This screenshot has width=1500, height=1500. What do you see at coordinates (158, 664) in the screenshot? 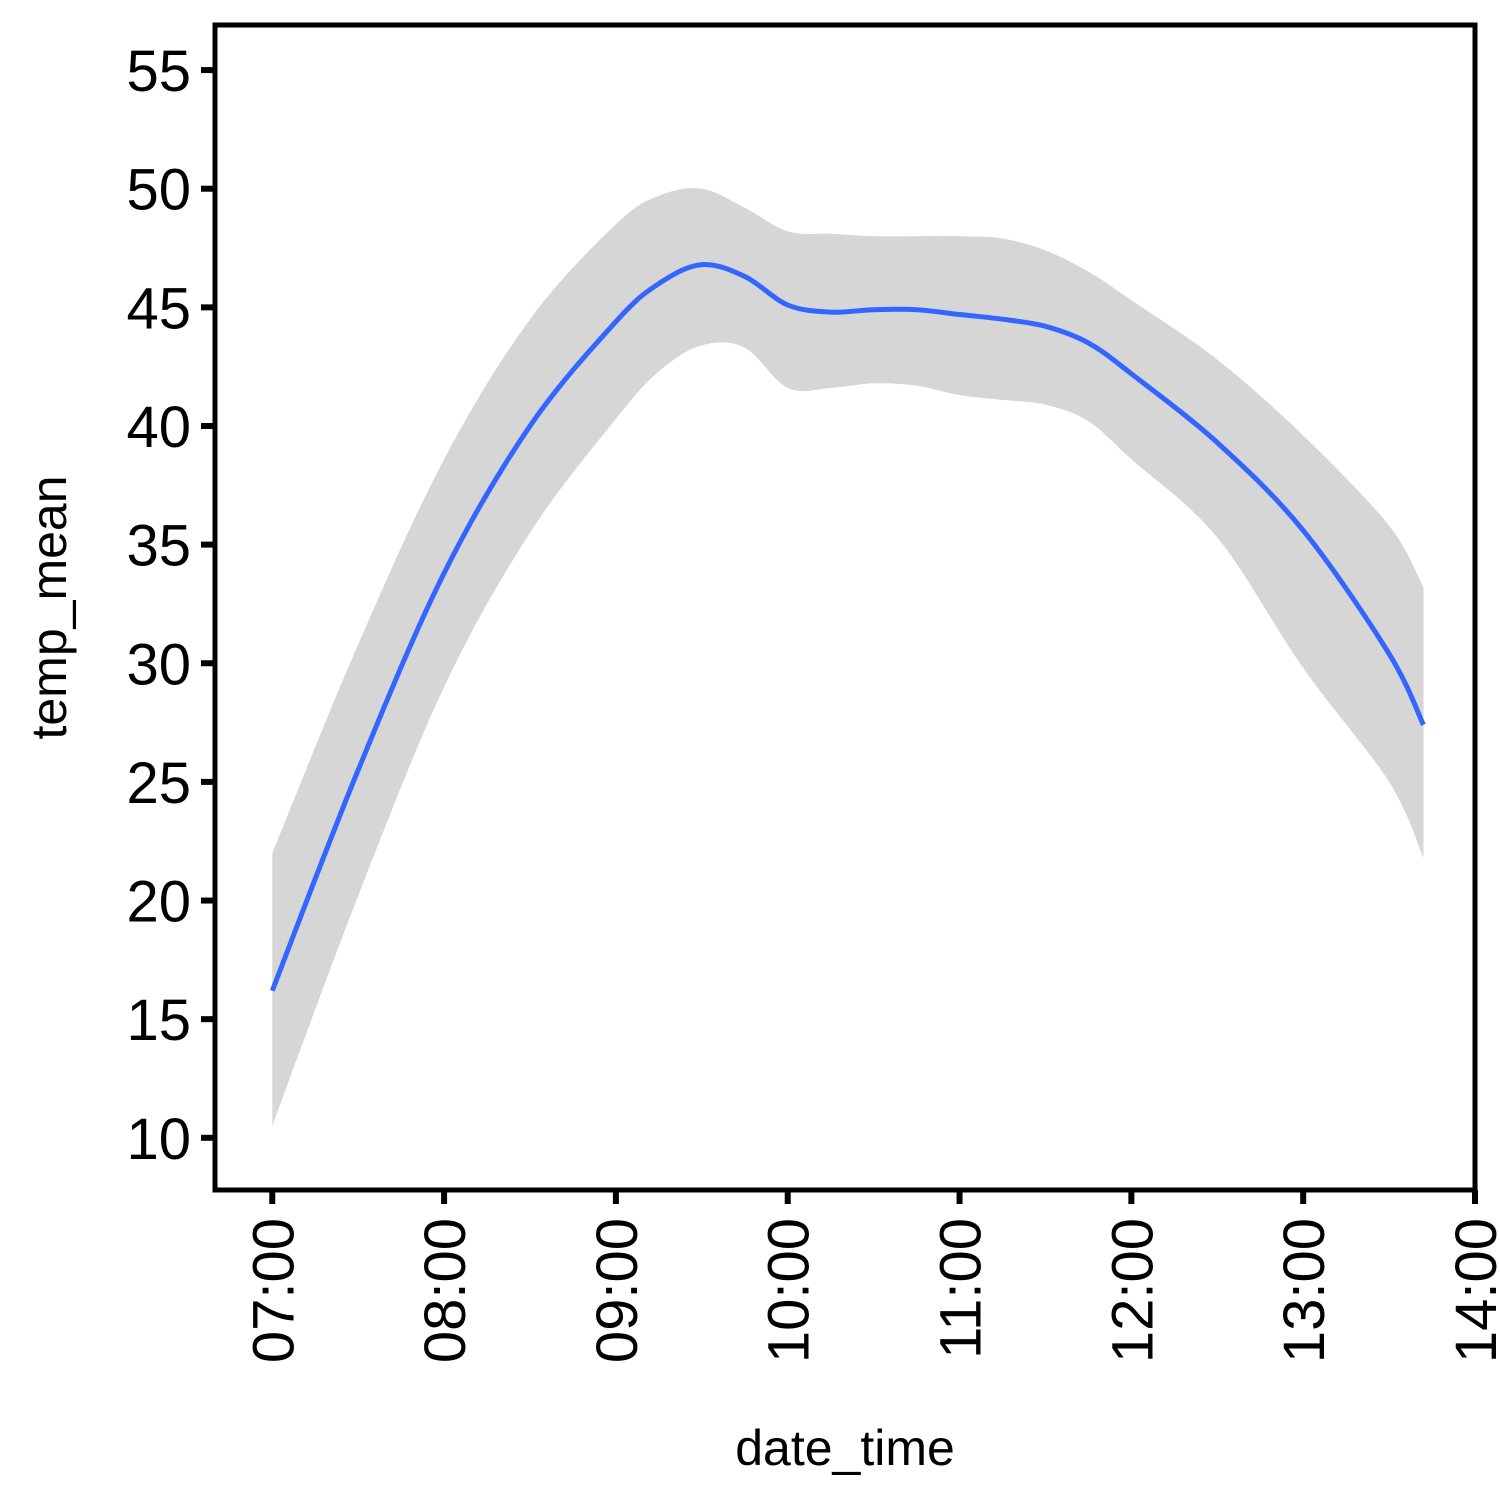
I see `y-tick-label-30: 30` at bounding box center [158, 664].